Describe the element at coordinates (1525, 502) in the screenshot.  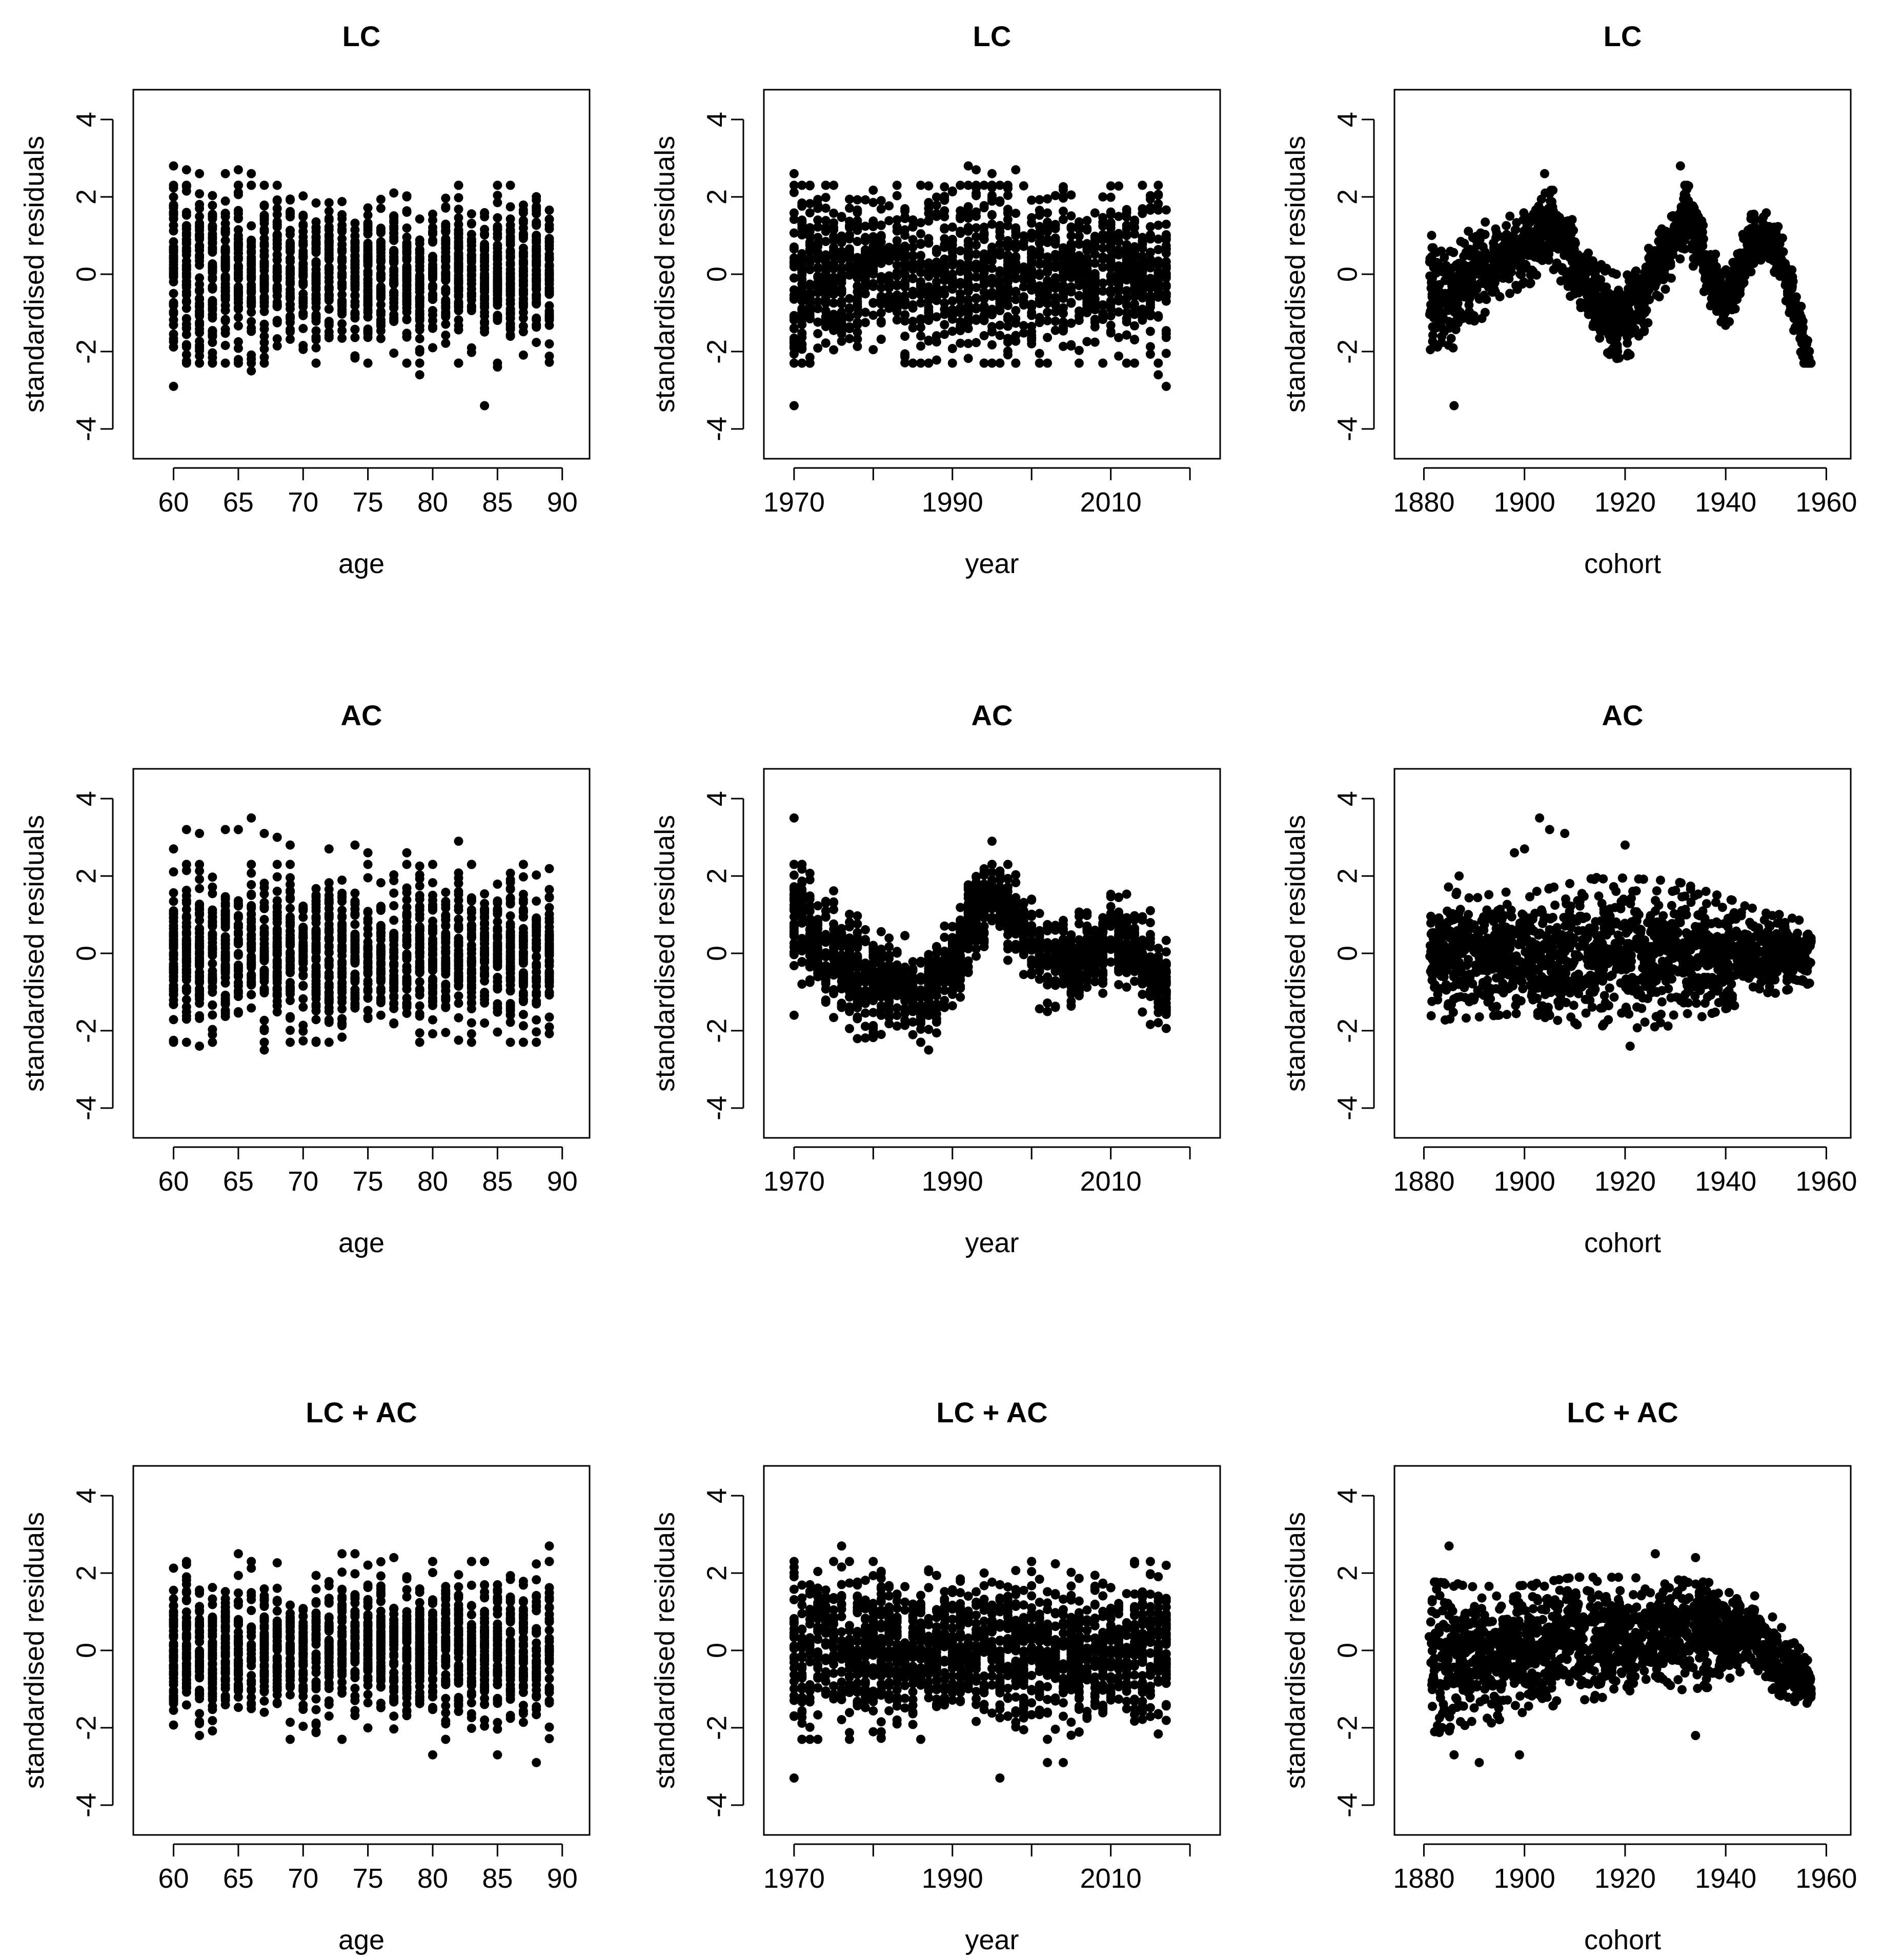
I see `x-tick-label: 1900` at that location.